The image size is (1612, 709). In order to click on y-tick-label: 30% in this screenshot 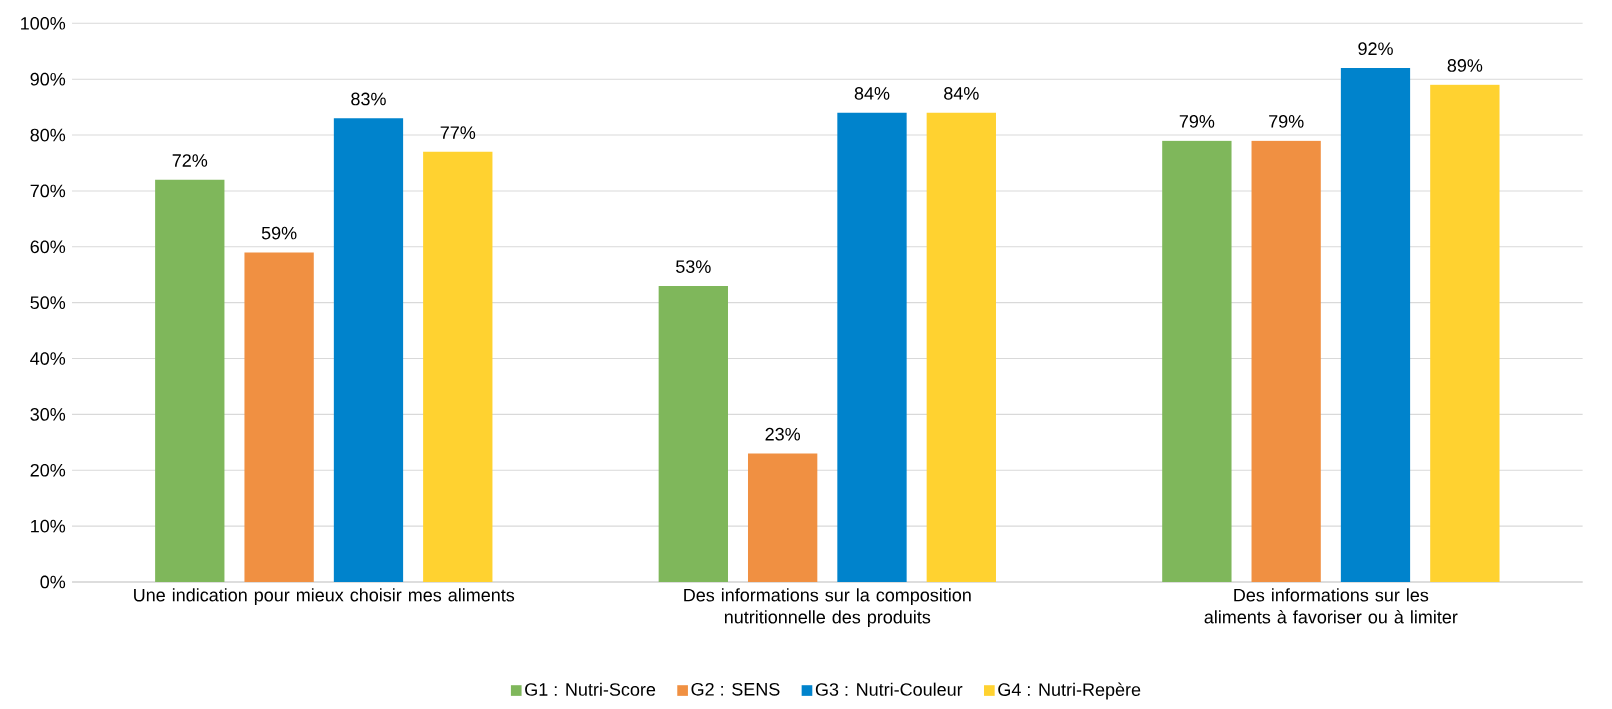, I will do `click(48, 414)`.